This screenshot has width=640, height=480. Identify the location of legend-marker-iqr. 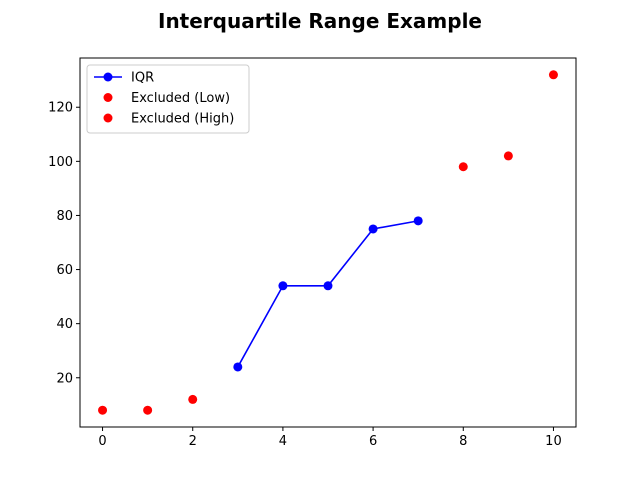
(108, 77).